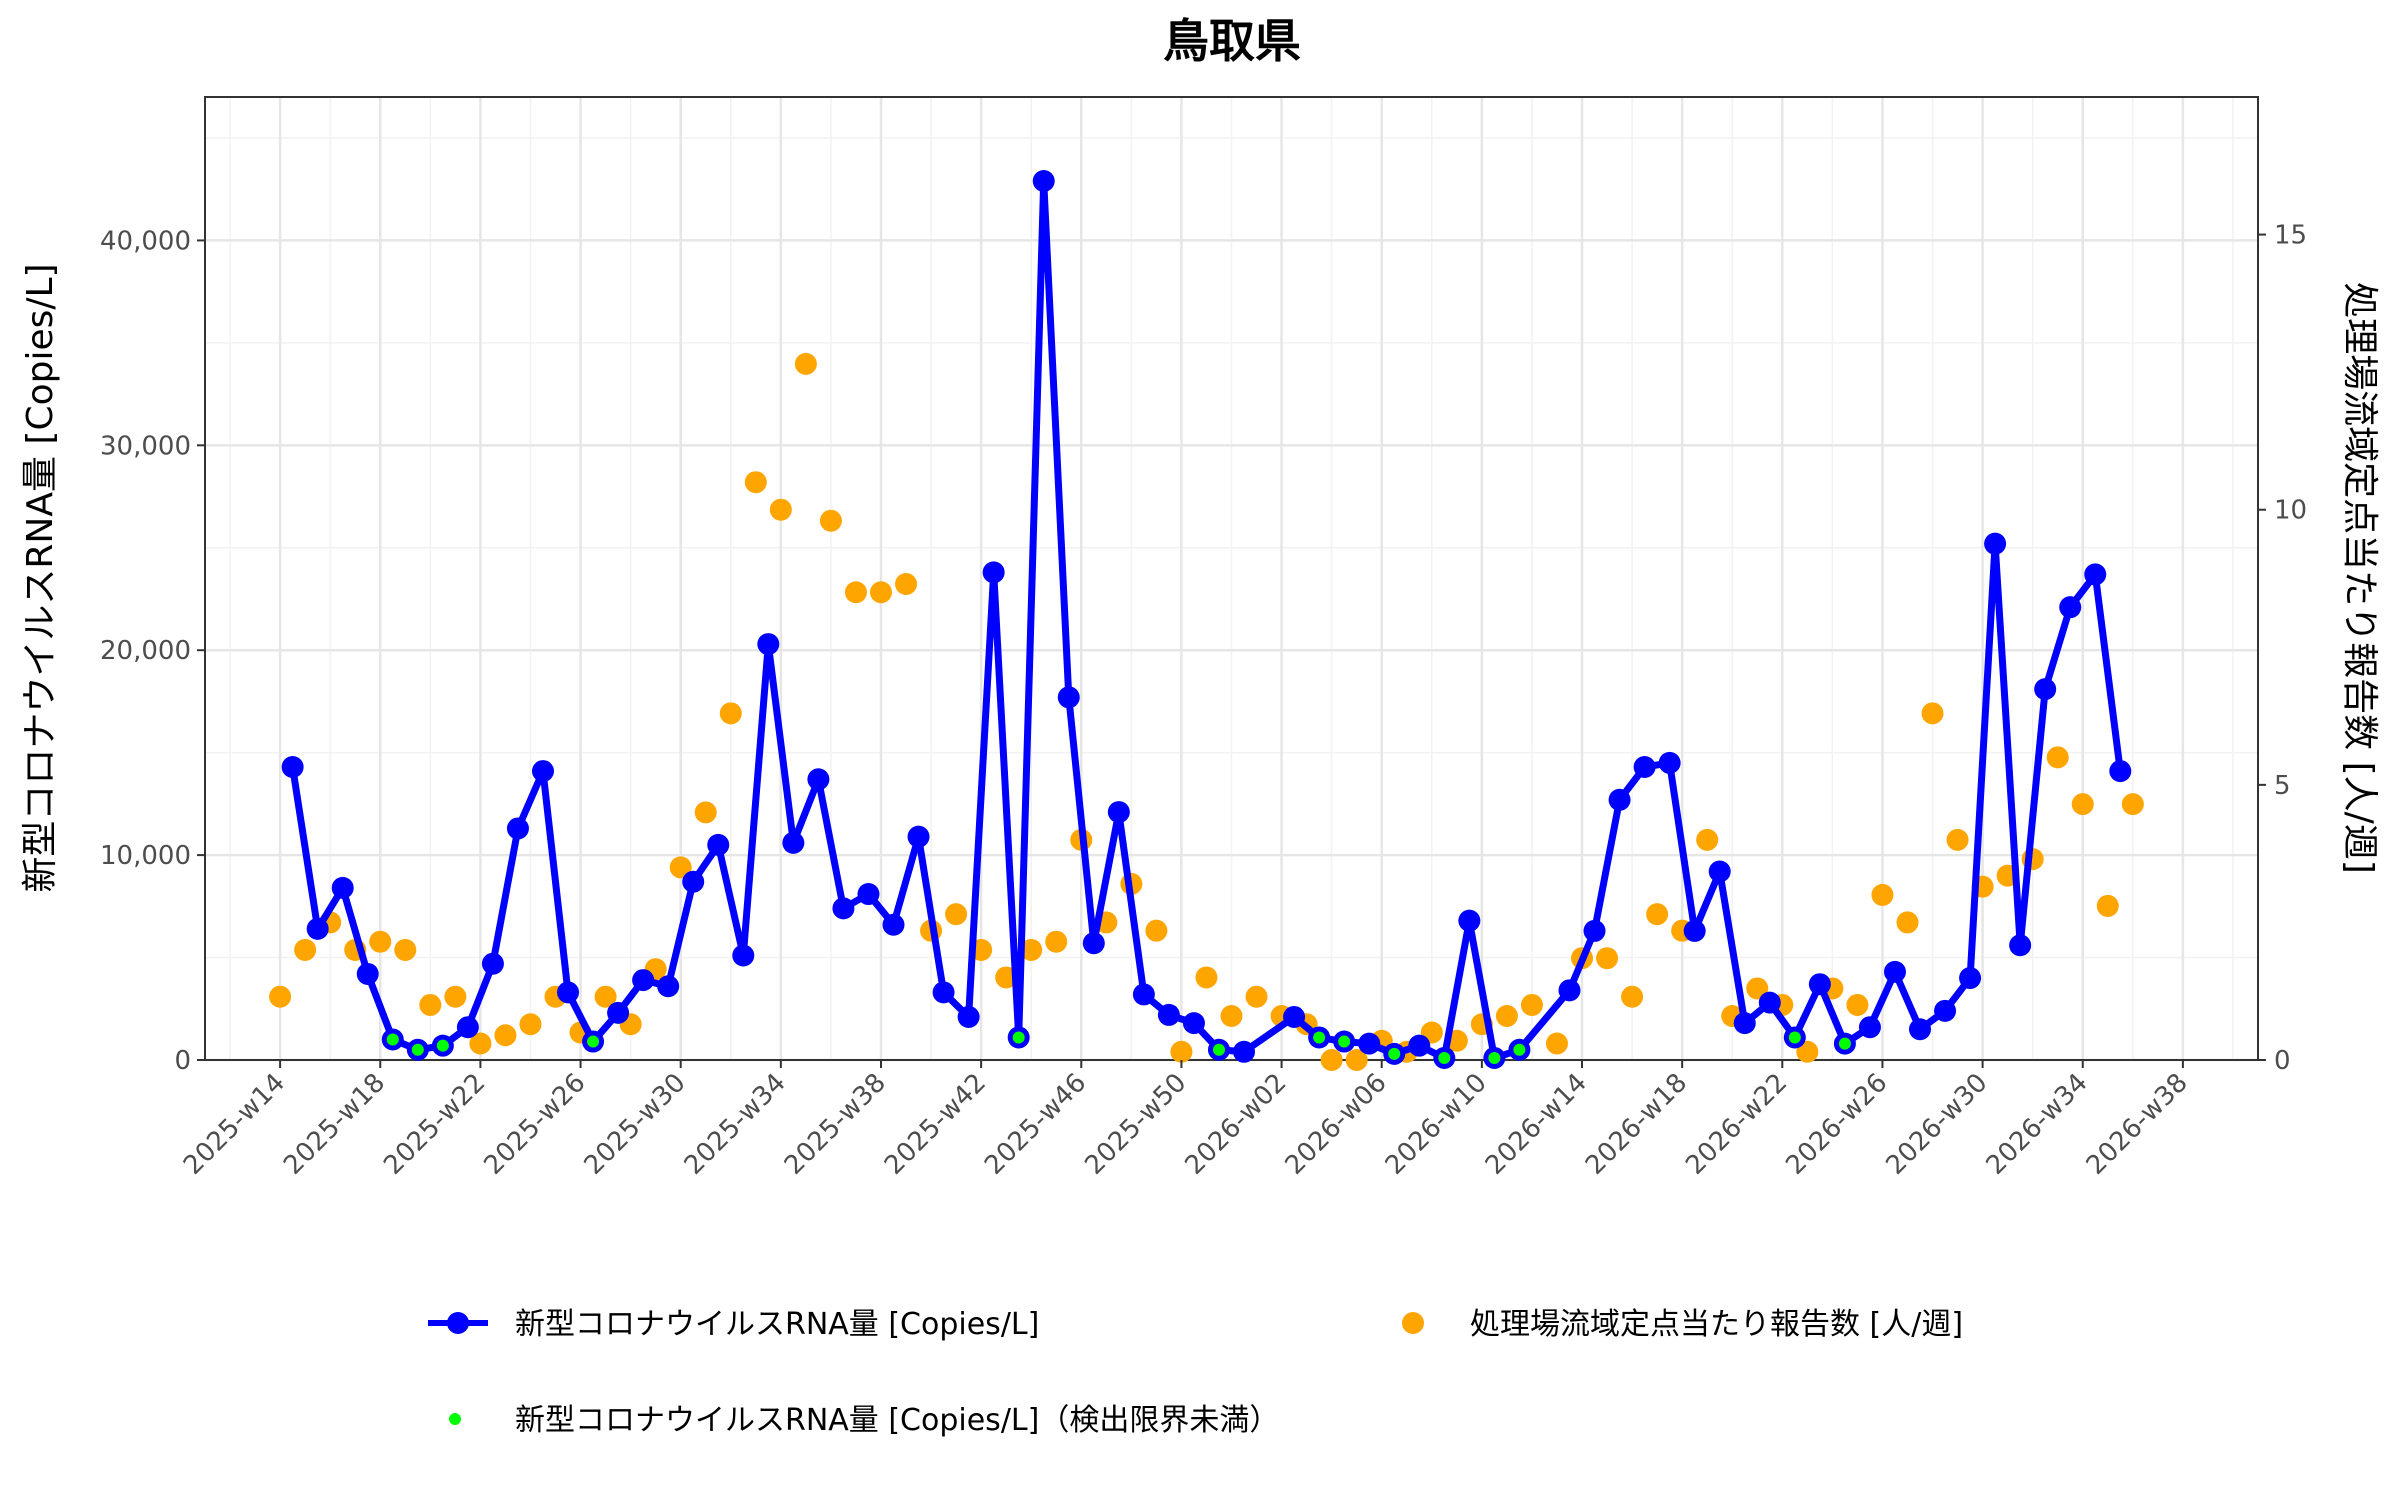 The image size is (2400, 1500). I want to click on y-left-tick-label: 0, so click(182, 1061).